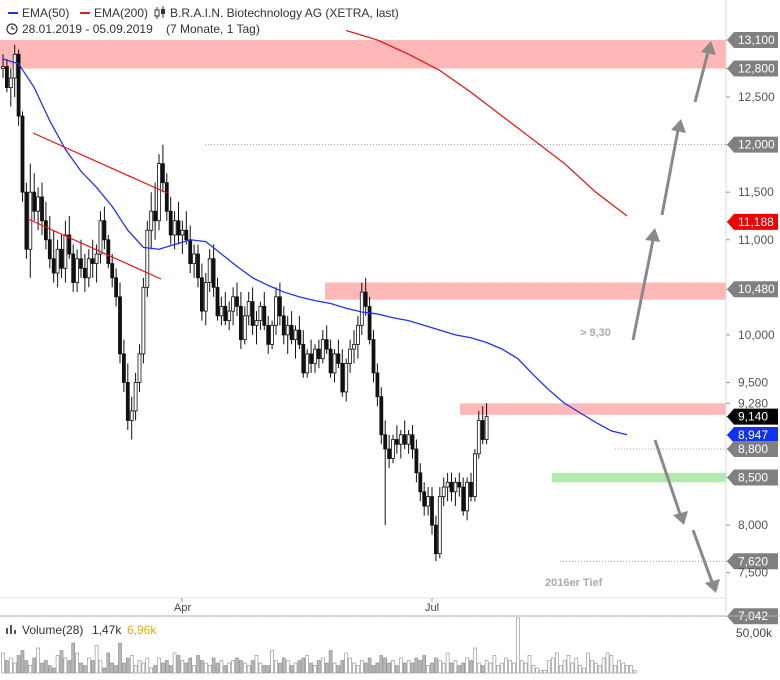 The image size is (780, 680). Describe the element at coordinates (11, 629) in the screenshot. I see `volume-icon` at that location.